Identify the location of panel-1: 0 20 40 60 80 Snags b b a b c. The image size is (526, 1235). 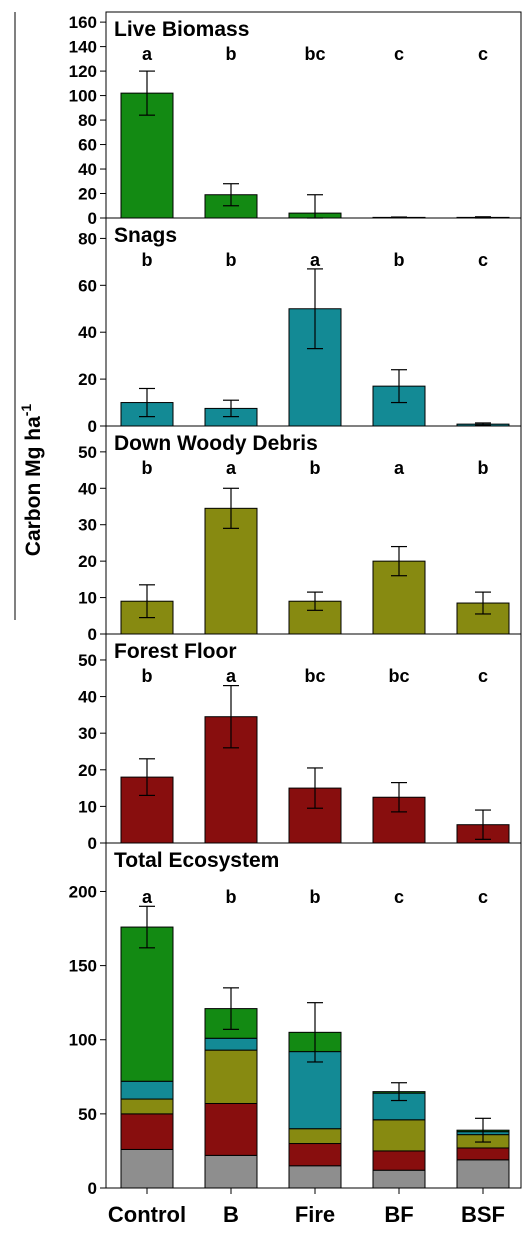
(300, 326).